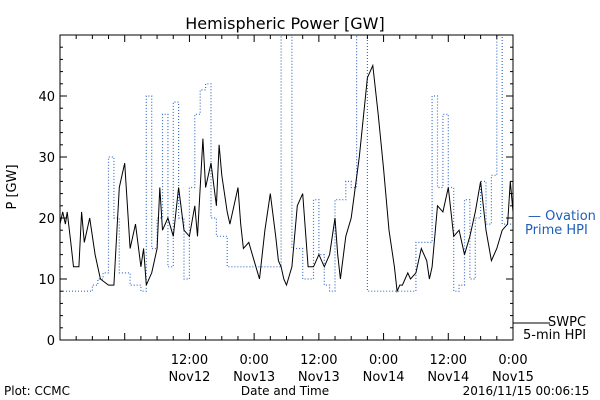 The width and height of the screenshot is (600, 400). What do you see at coordinates (51, 341) in the screenshot?
I see `y-tick-label: 0` at bounding box center [51, 341].